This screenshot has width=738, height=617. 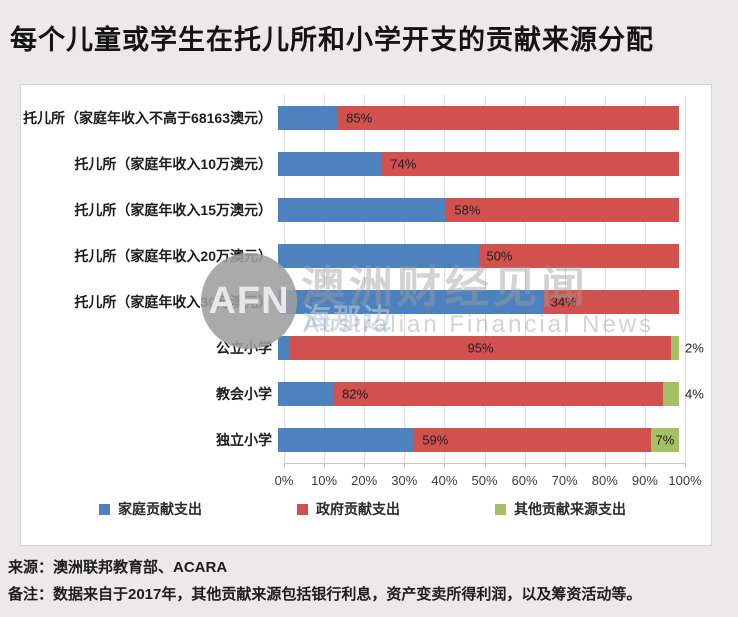 What do you see at coordinates (118, 567) in the screenshot?
I see `source-line: 来源：澳洲联邦教育部、ACARA` at bounding box center [118, 567].